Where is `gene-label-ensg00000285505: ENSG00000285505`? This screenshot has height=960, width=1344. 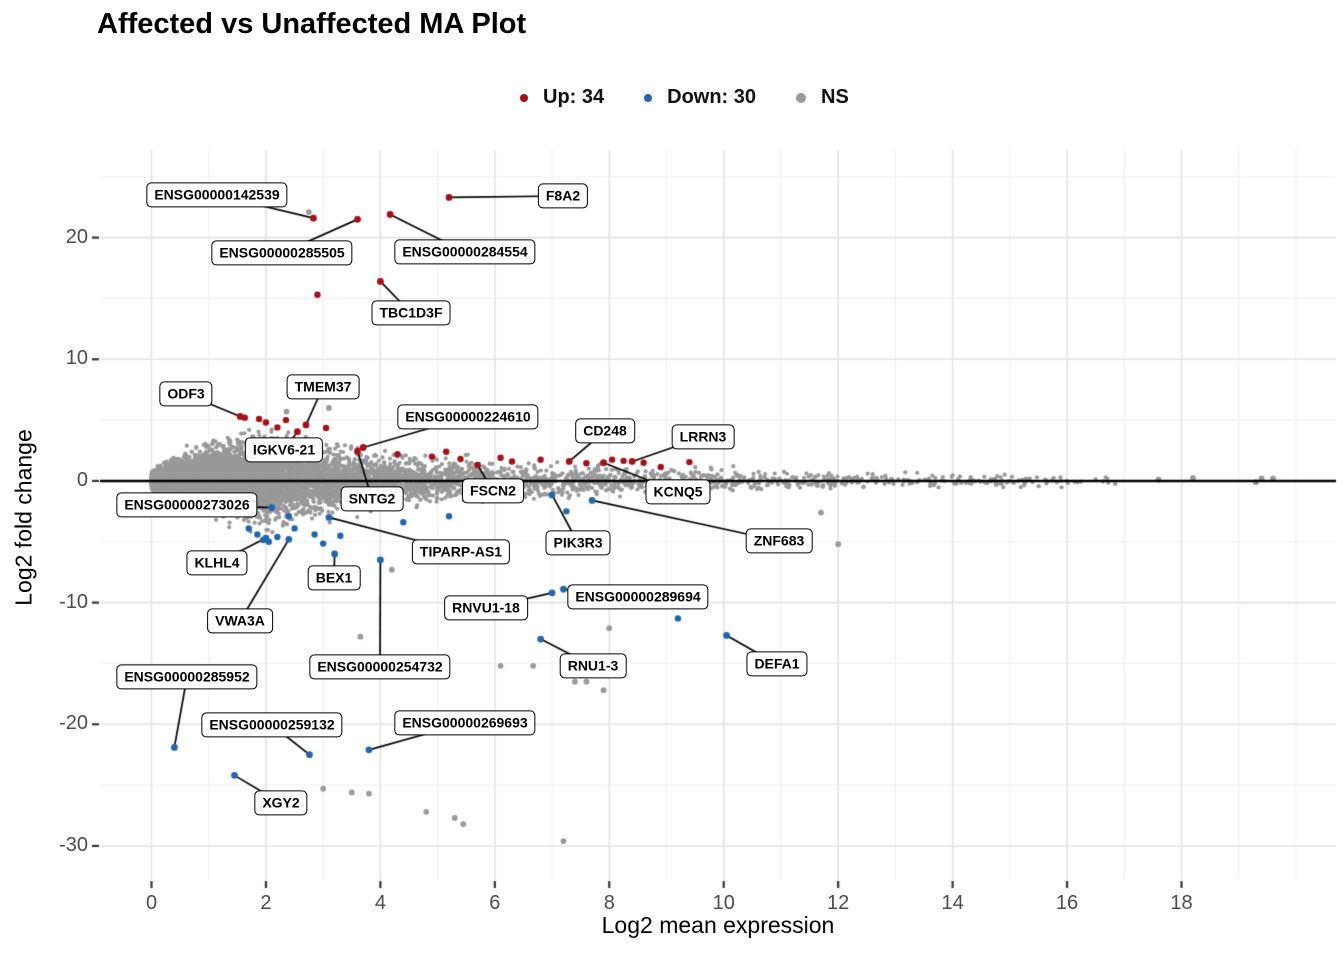 gene-label-ensg00000285505: ENSG00000285505 is located at coordinates (282, 253).